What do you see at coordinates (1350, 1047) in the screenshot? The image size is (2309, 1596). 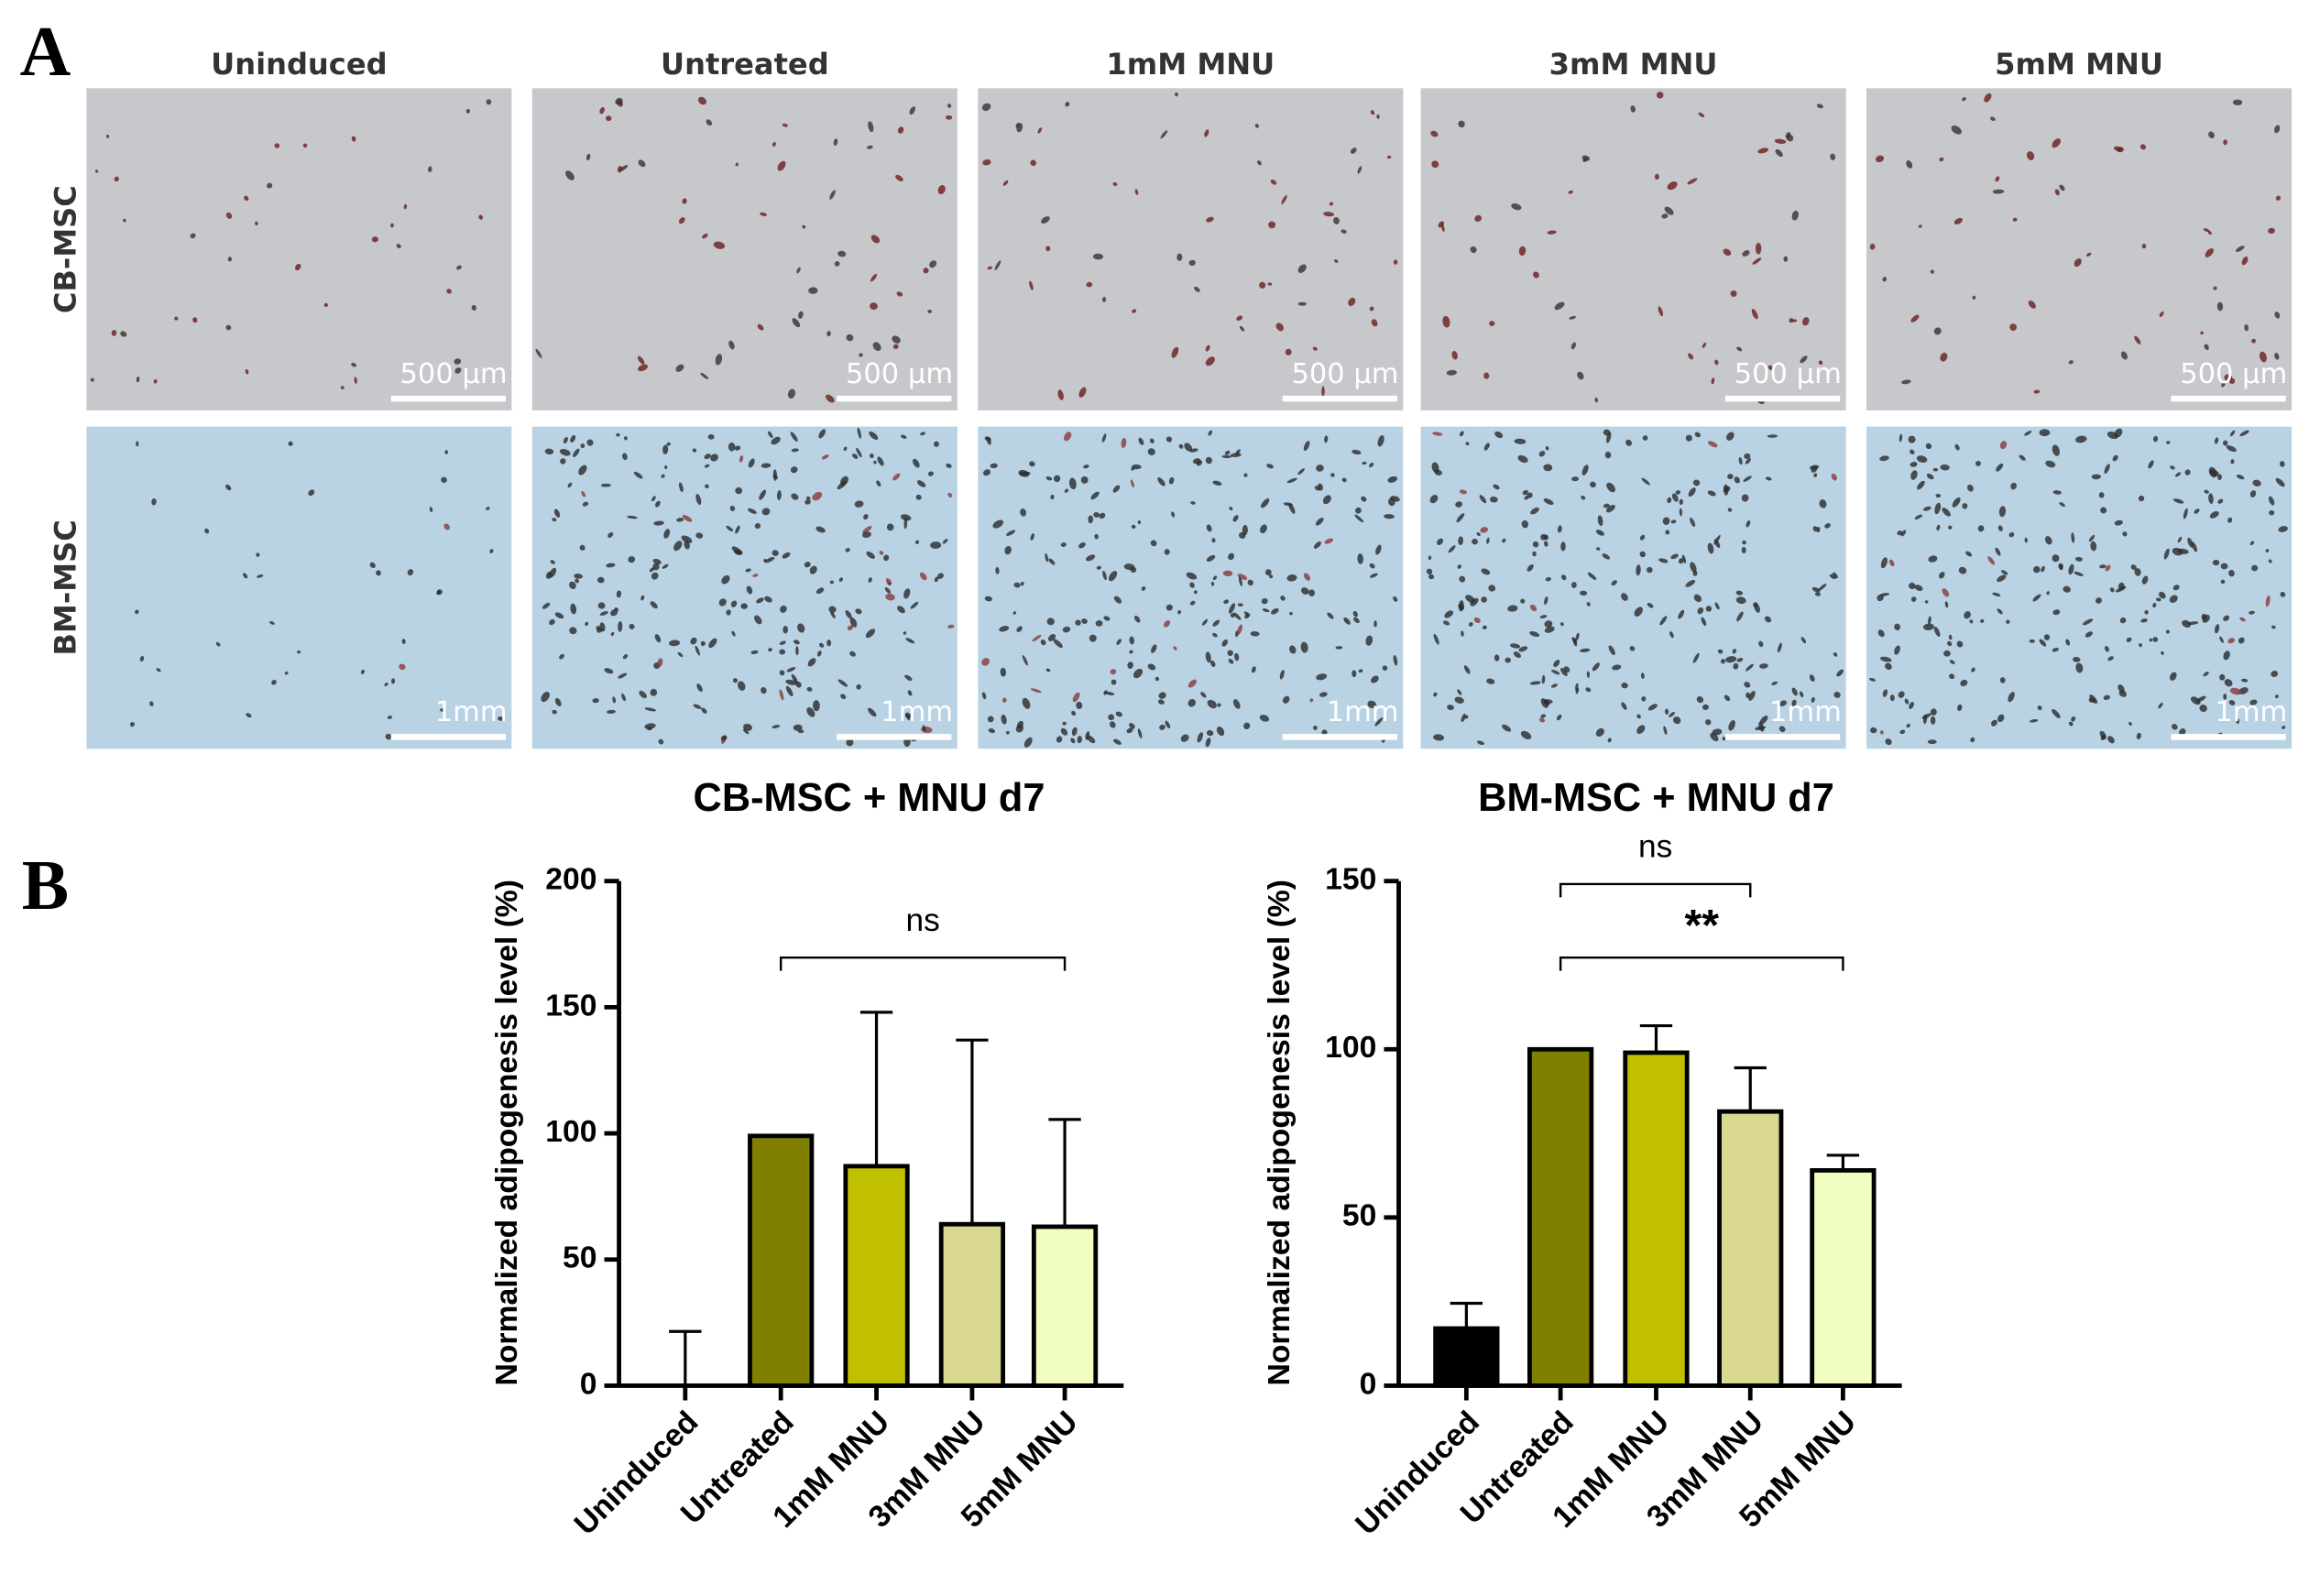 I see `y-tick-label: 100` at bounding box center [1350, 1047].